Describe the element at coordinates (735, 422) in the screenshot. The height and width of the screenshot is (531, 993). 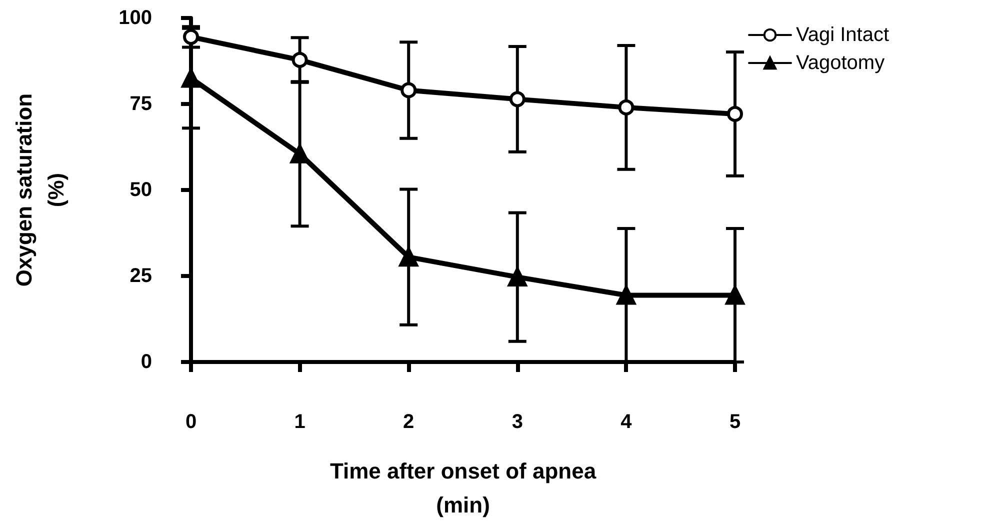
I see `x-tick-label: 5` at that location.